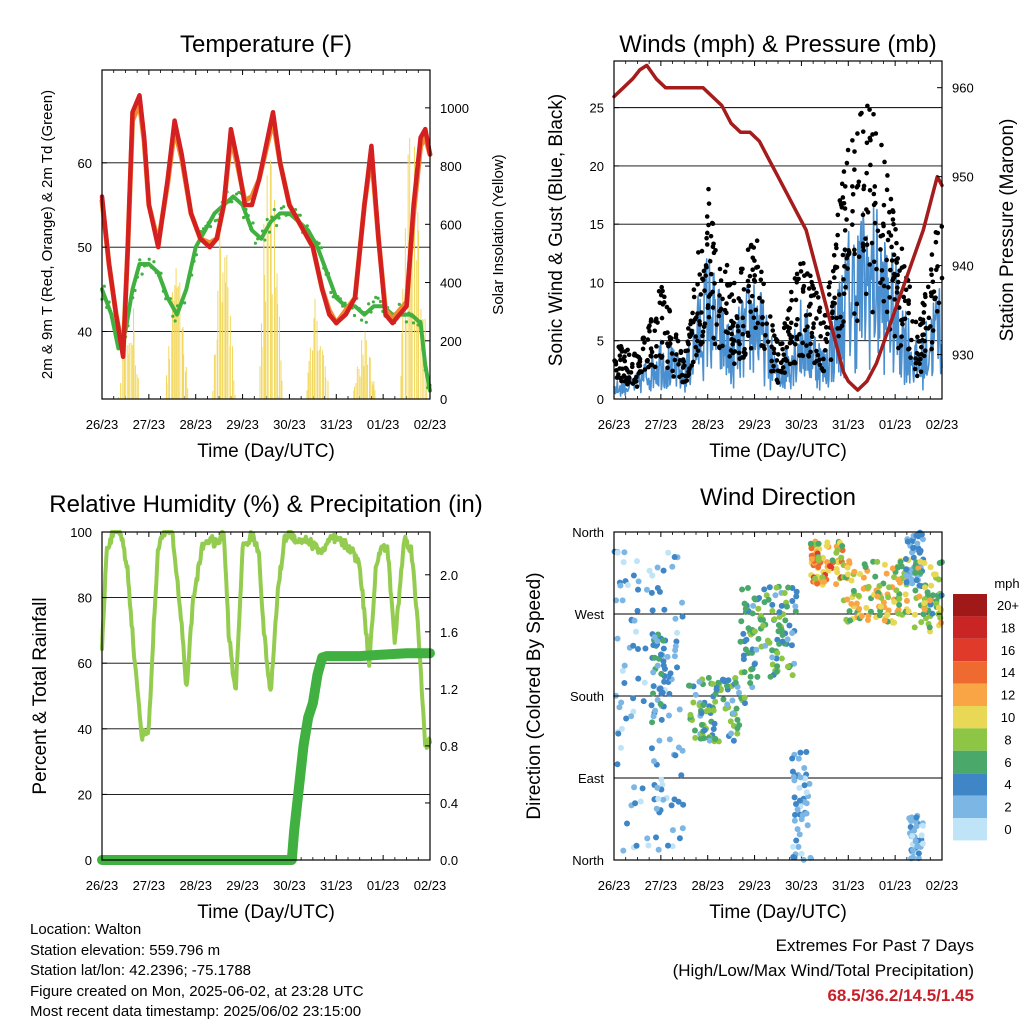  What do you see at coordinates (289, 424) in the screenshot?
I see `x-tick-label: 30/23` at bounding box center [289, 424].